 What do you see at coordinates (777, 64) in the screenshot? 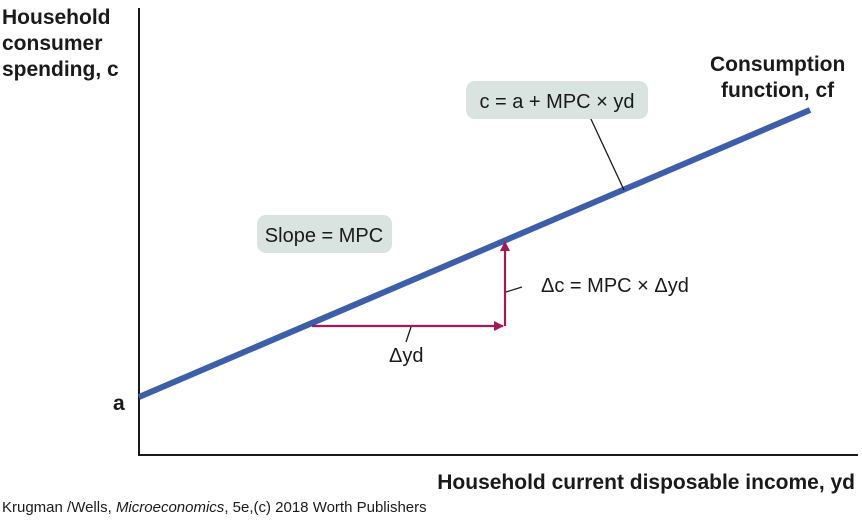
I see `consumption-function-label-line-1: Consumption` at bounding box center [777, 64].